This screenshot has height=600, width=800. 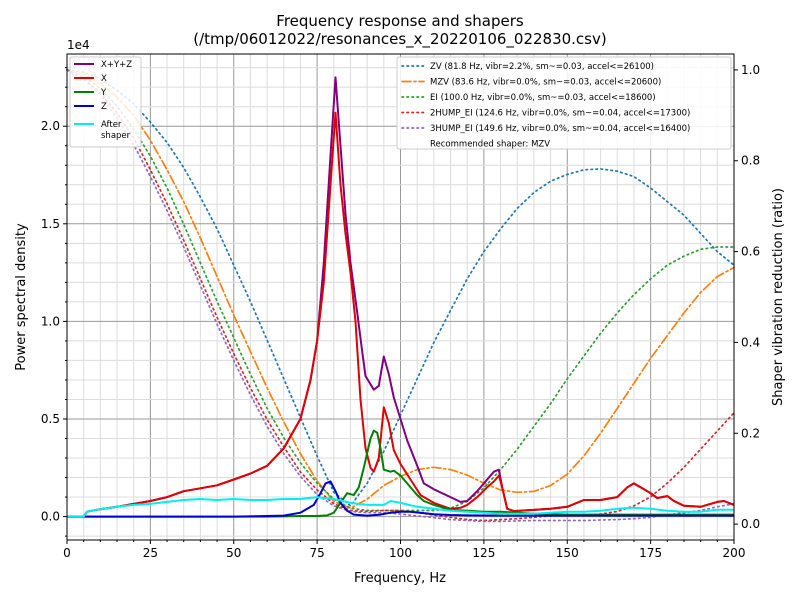 What do you see at coordinates (104, 107) in the screenshot?
I see `psd-legend-label: Z` at bounding box center [104, 107].